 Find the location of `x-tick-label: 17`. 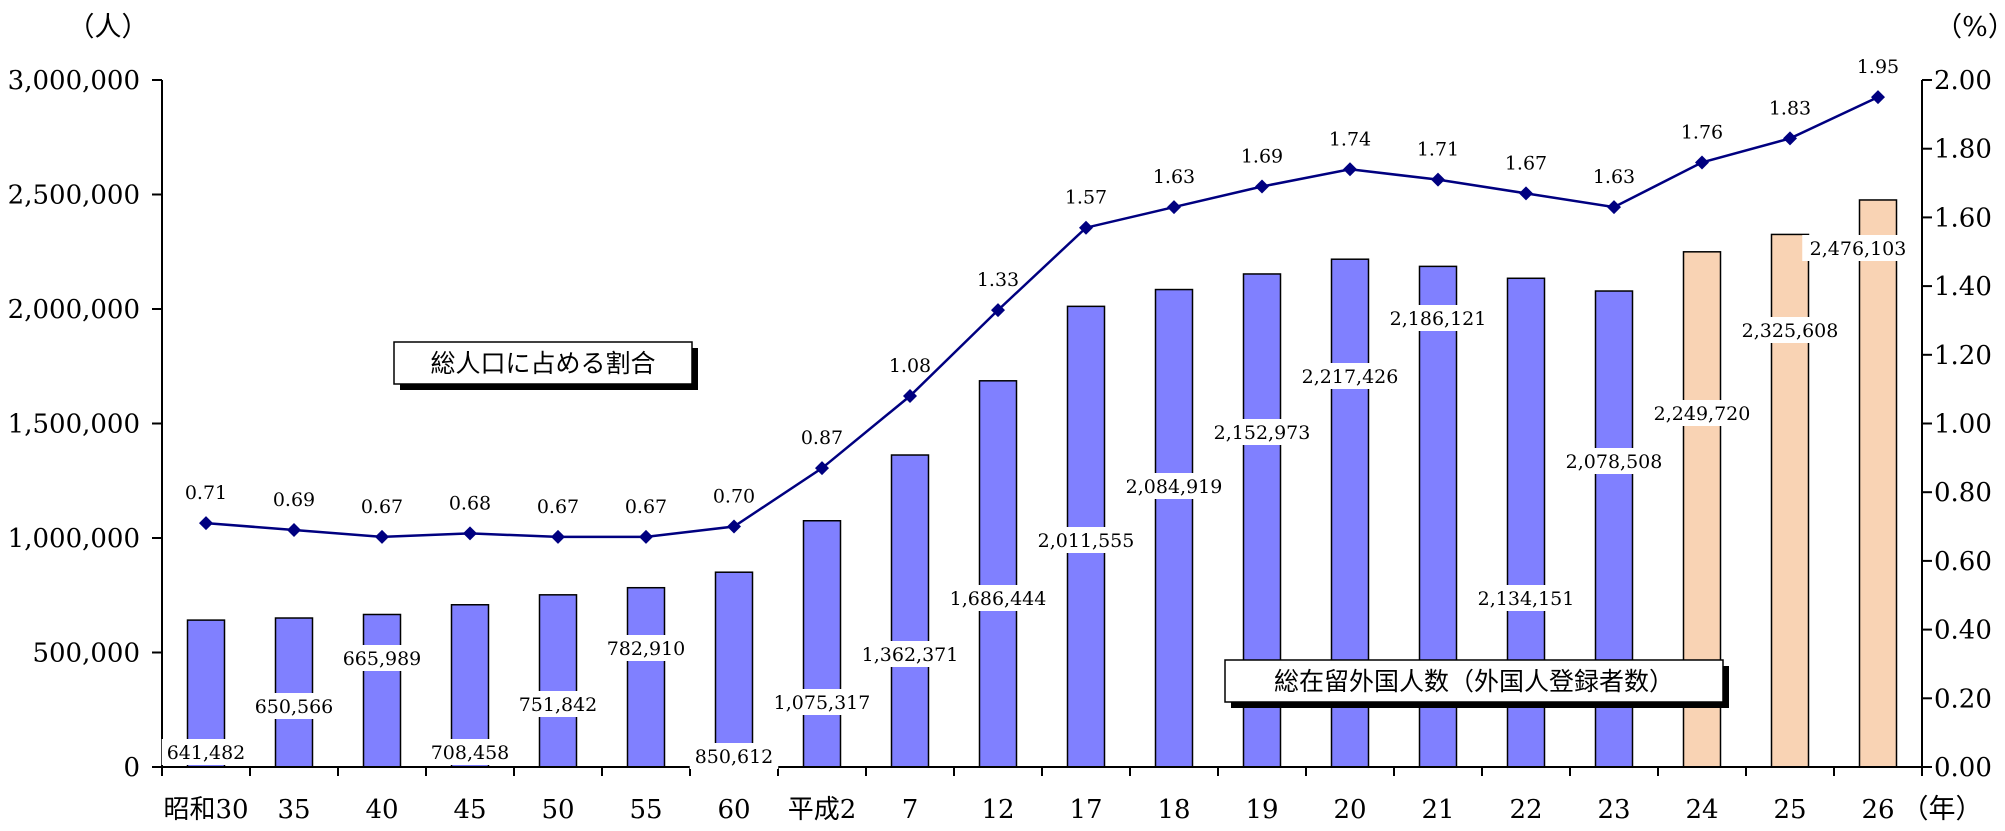

x-tick-label: 17 is located at coordinates (1085, 810).